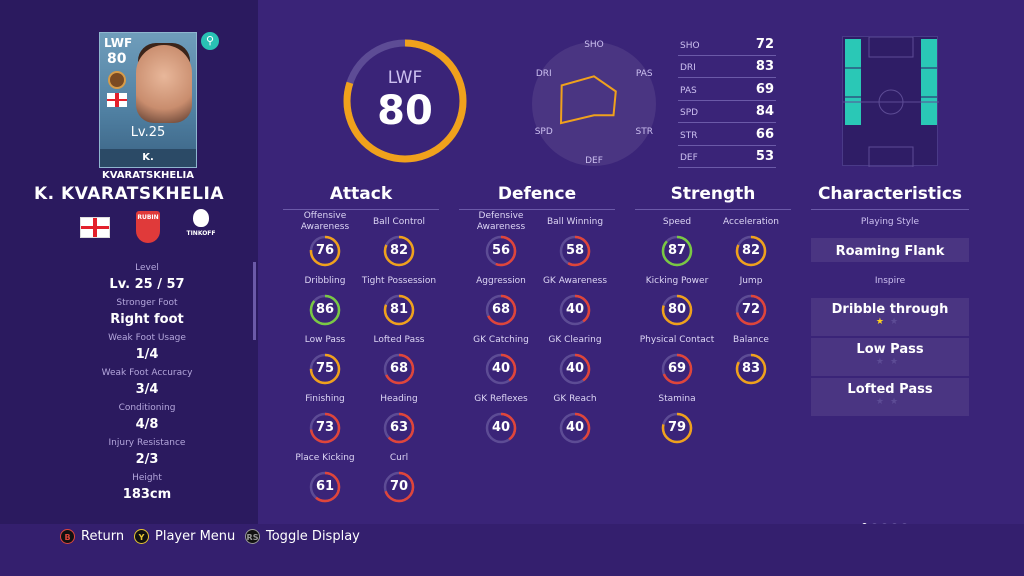 This screenshot has width=1024, height=576. I want to click on info-label: Height, so click(147, 478).